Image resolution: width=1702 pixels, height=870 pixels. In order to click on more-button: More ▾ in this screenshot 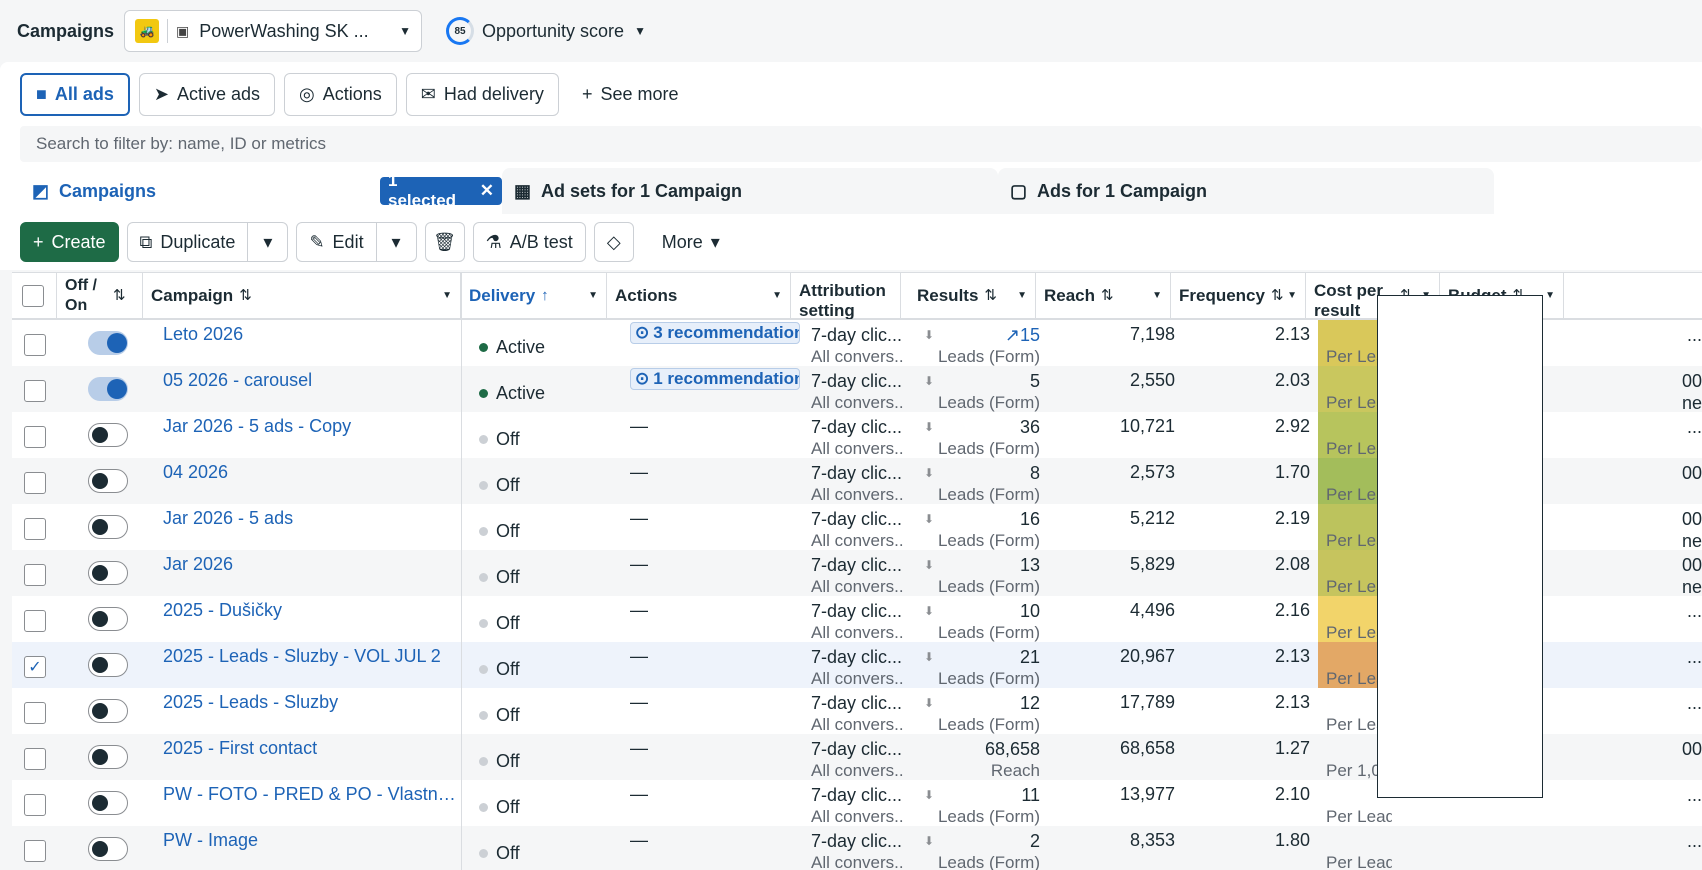, I will do `click(686, 242)`.